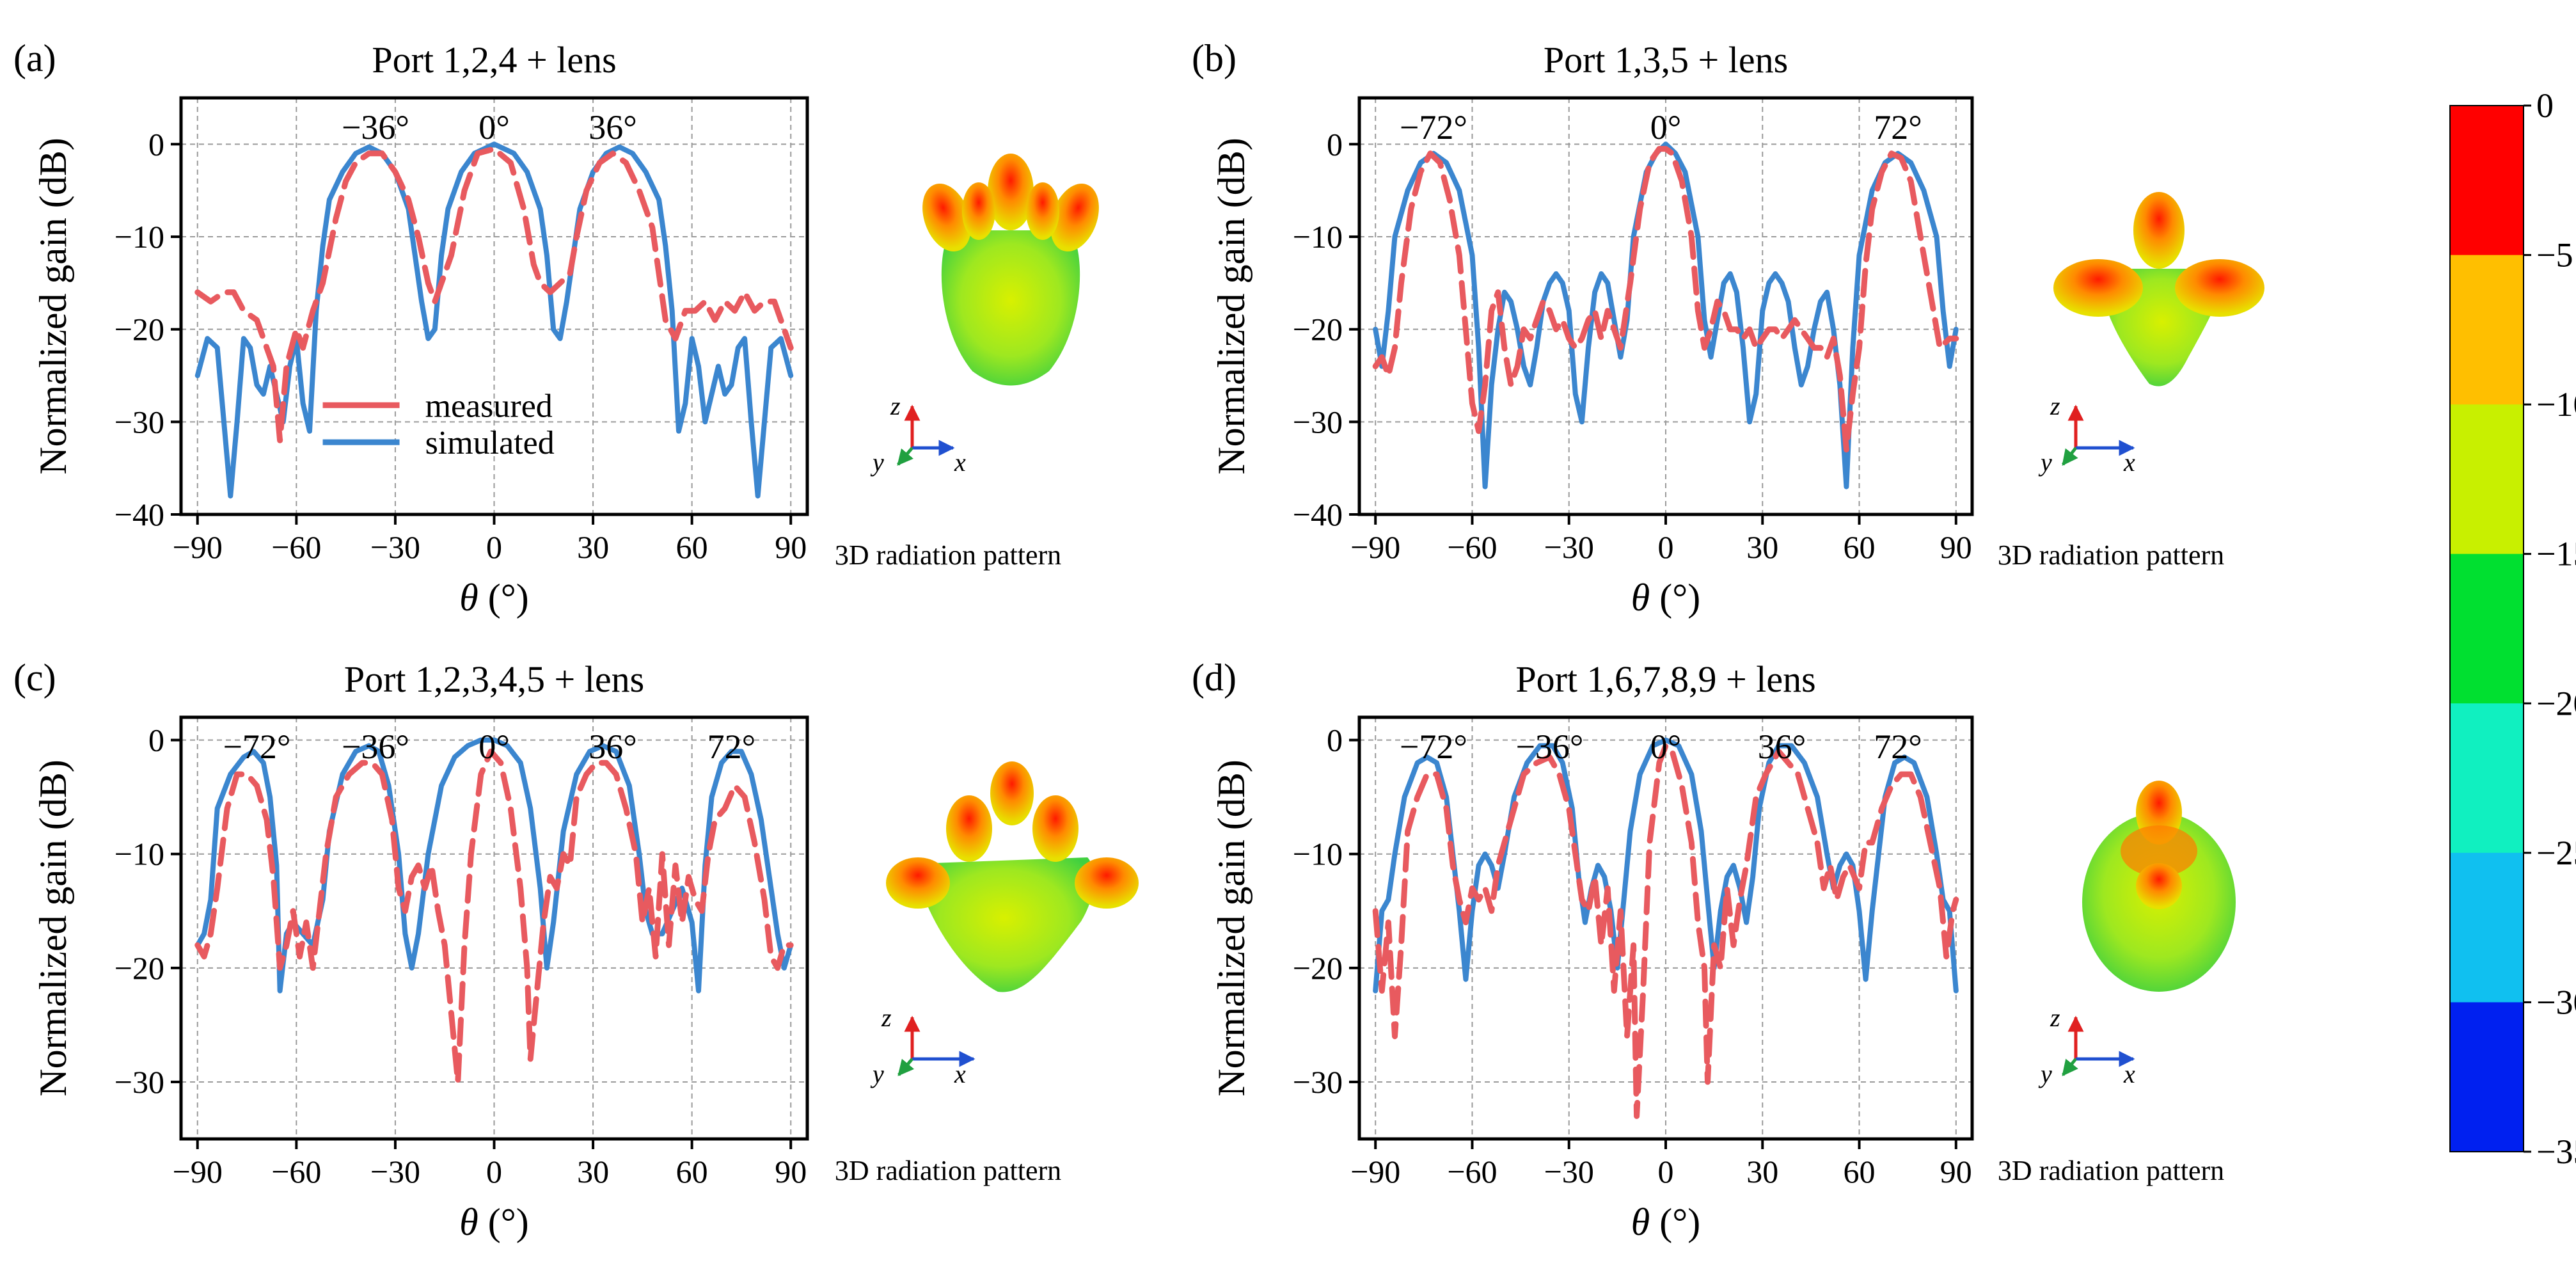 Image resolution: width=2576 pixels, height=1272 pixels. Describe the element at coordinates (1010, 270) in the screenshot. I see `pattern-shape-a` at that location.